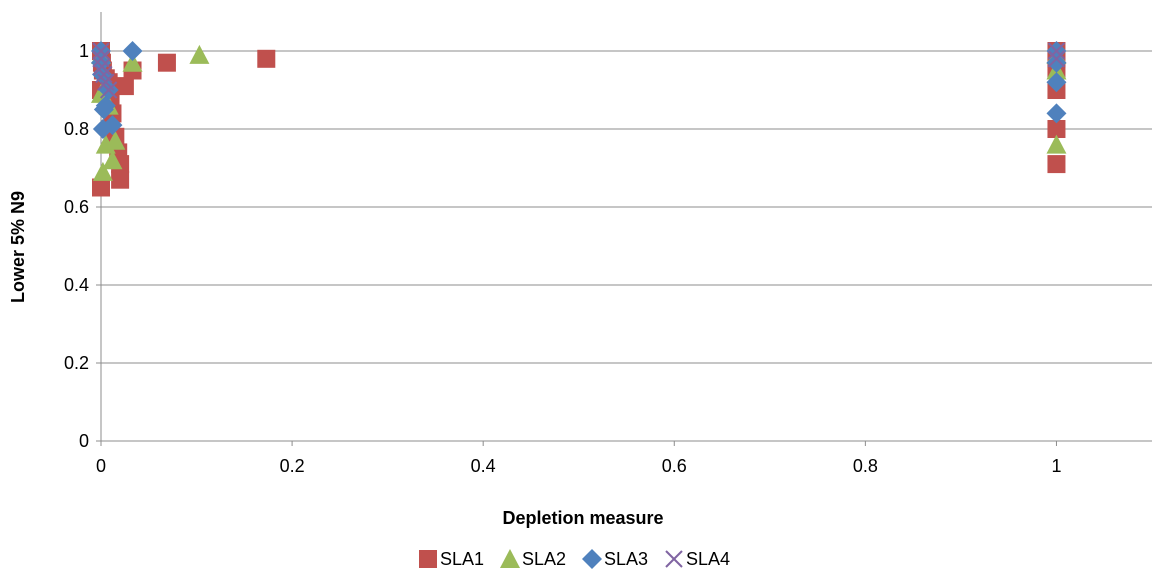 Image resolution: width=1155 pixels, height=579 pixels. I want to click on y-tick-label: 0.4, so click(76, 285).